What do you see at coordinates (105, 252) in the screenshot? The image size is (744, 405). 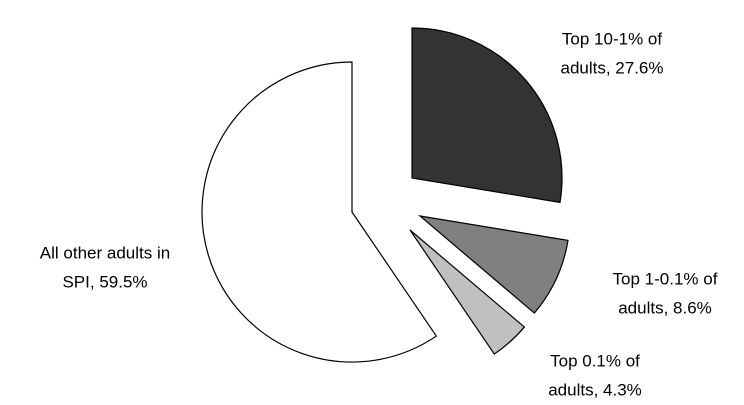 I see `slice-label: All other adults in` at bounding box center [105, 252].